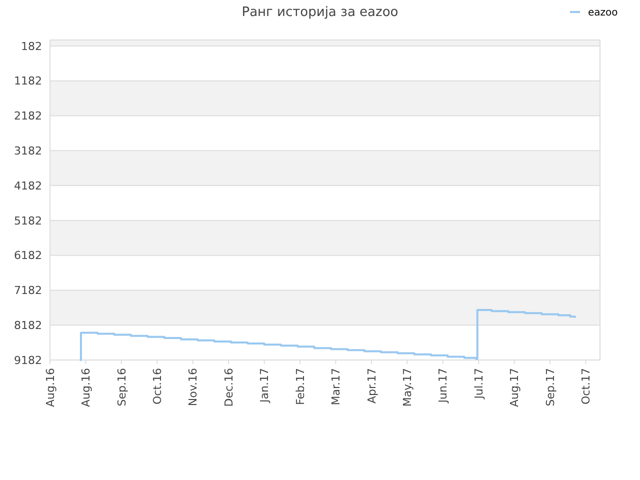  I want to click on y-tick-label: 3182, so click(28, 151).